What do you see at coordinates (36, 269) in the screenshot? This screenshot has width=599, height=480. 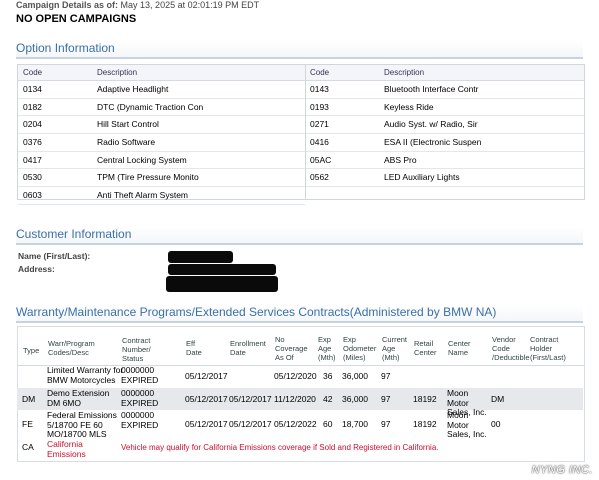 I see `customer-address-label: Address:` at bounding box center [36, 269].